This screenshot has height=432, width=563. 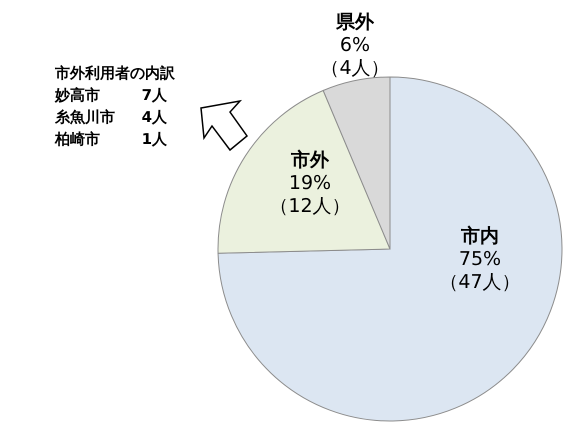 I want to click on slice-label: 県外, so click(x=355, y=22).